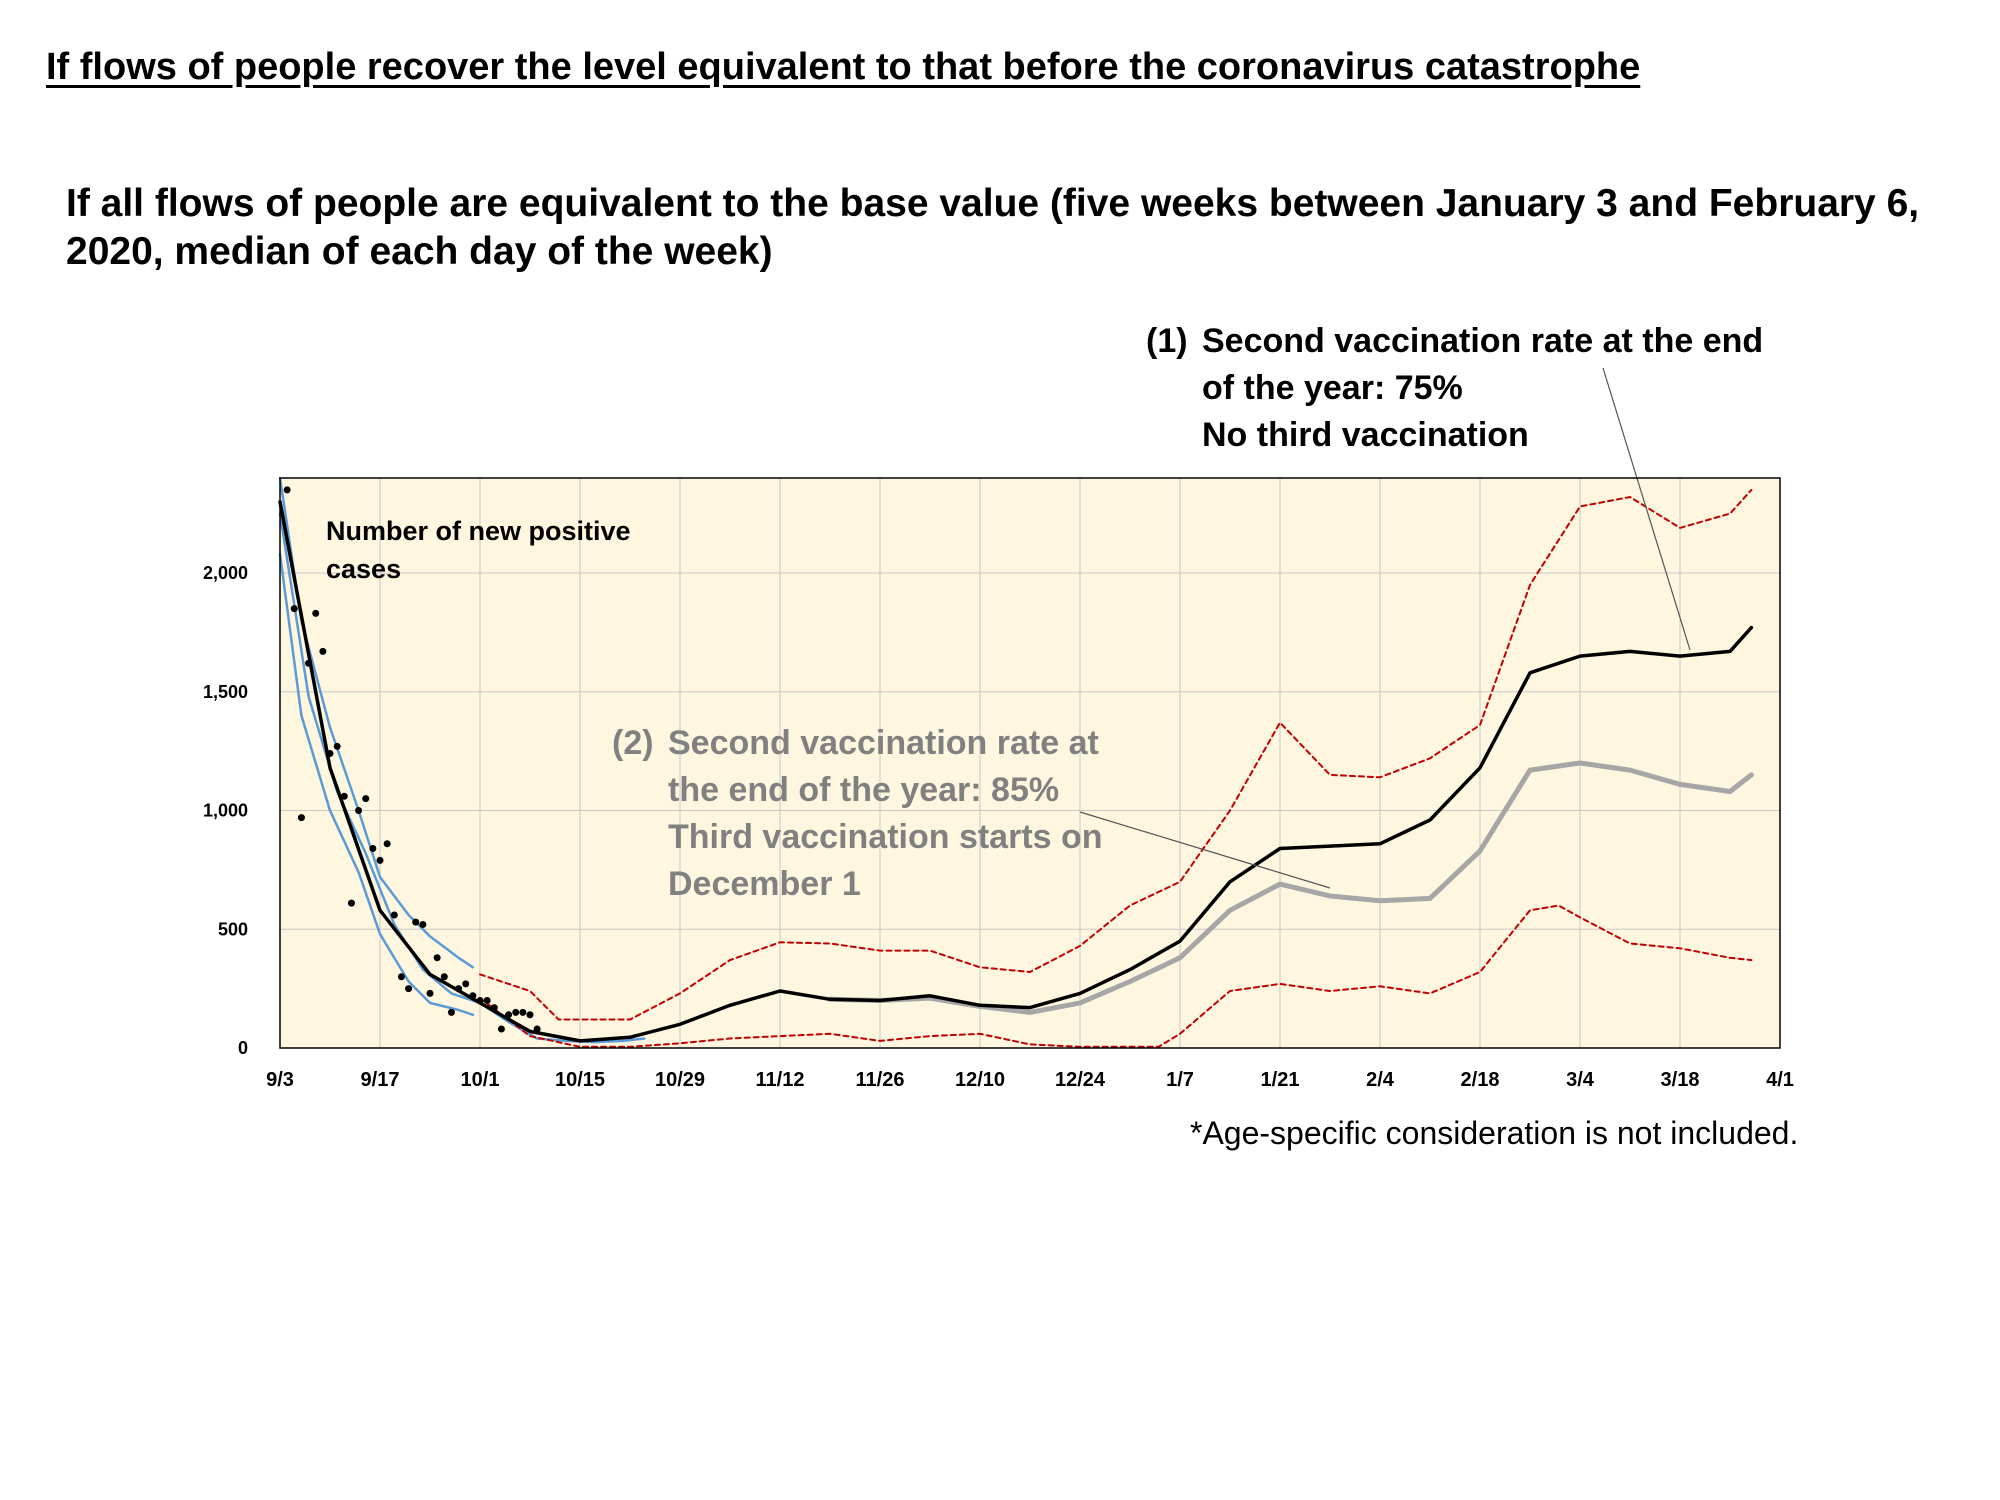  Describe the element at coordinates (1332, 387) in the screenshot. I see `scenario-1-line: of the year: 75%` at that location.